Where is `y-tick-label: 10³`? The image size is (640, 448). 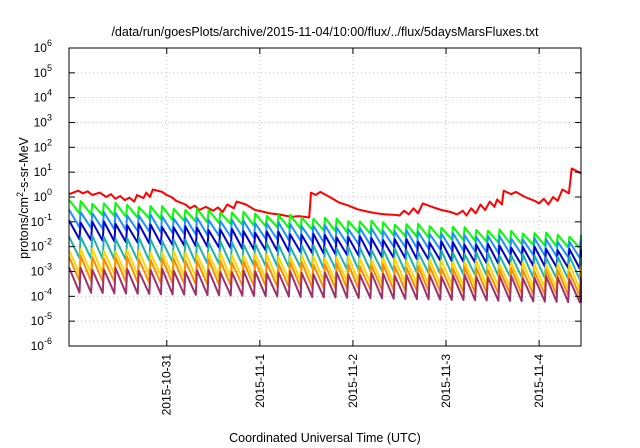
y-tick-label: 10³ is located at coordinates (43, 121).